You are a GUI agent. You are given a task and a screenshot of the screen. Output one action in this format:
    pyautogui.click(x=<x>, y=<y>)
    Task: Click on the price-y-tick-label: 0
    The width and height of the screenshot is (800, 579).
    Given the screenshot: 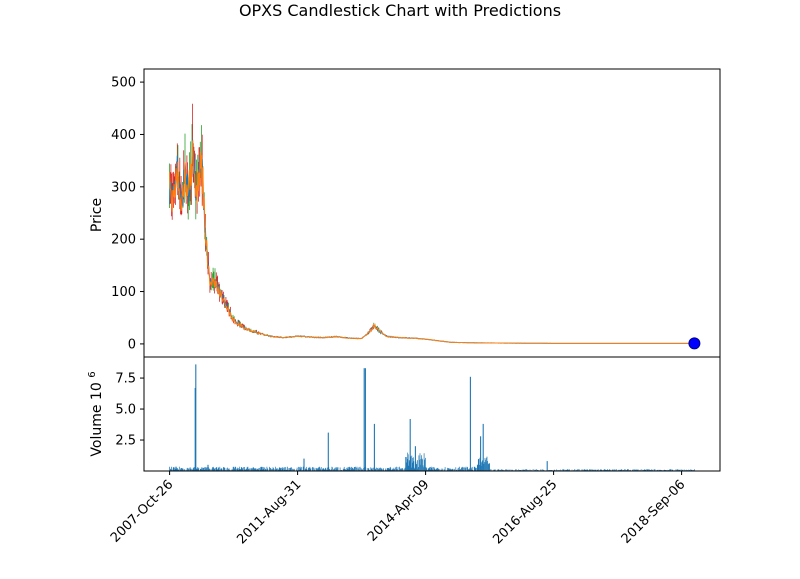 What is the action you would take?
    pyautogui.click(x=132, y=344)
    